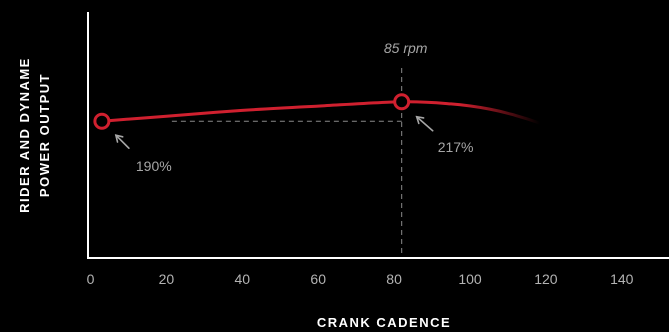  What do you see at coordinates (324, 114) in the screenshot?
I see `series-line` at bounding box center [324, 114].